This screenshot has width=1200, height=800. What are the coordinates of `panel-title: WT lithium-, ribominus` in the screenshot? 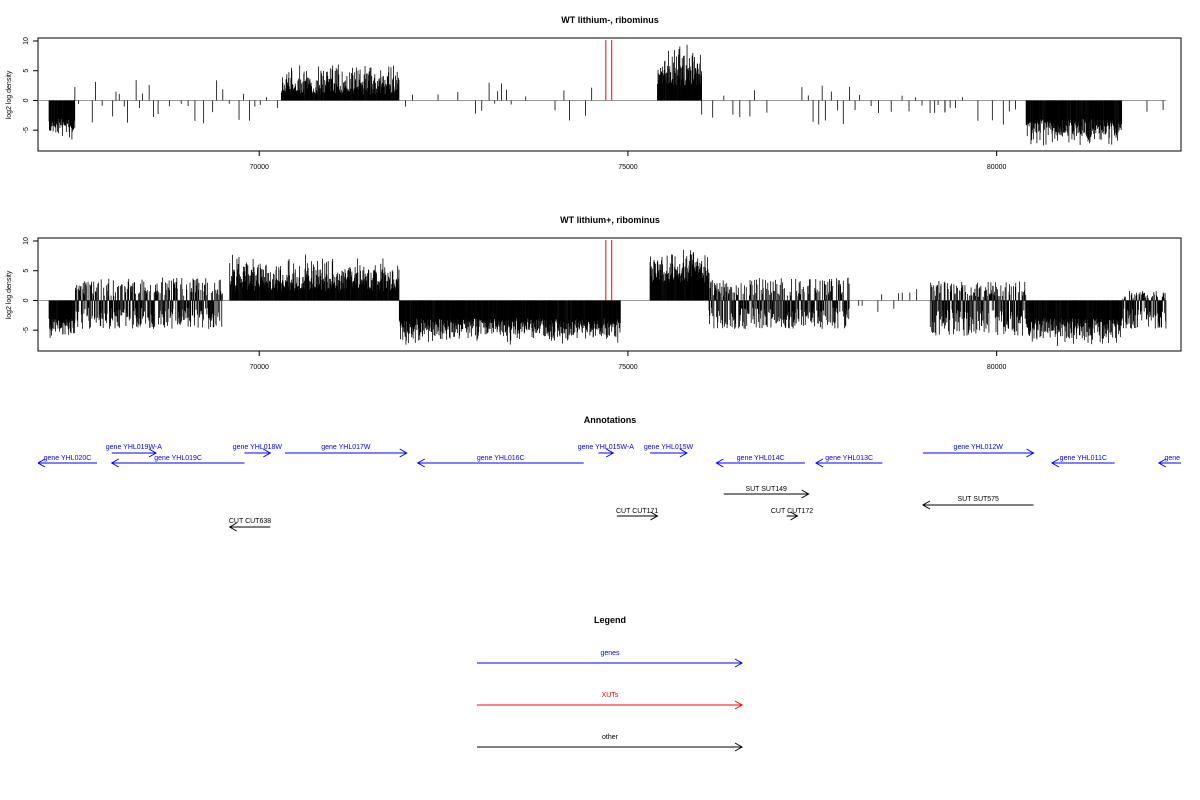 It's located at (610, 20).